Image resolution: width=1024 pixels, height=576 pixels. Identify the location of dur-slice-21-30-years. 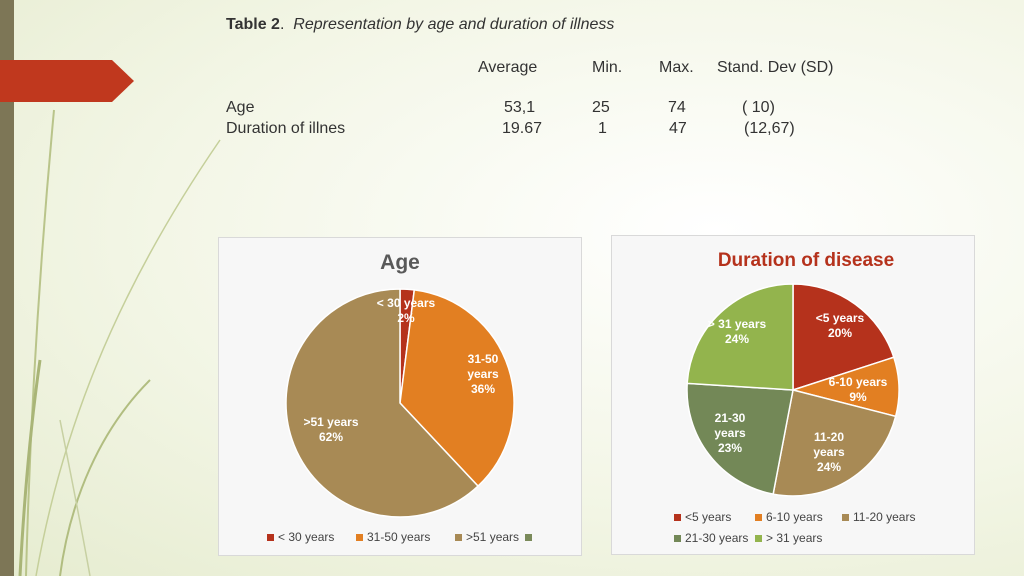
(740, 438).